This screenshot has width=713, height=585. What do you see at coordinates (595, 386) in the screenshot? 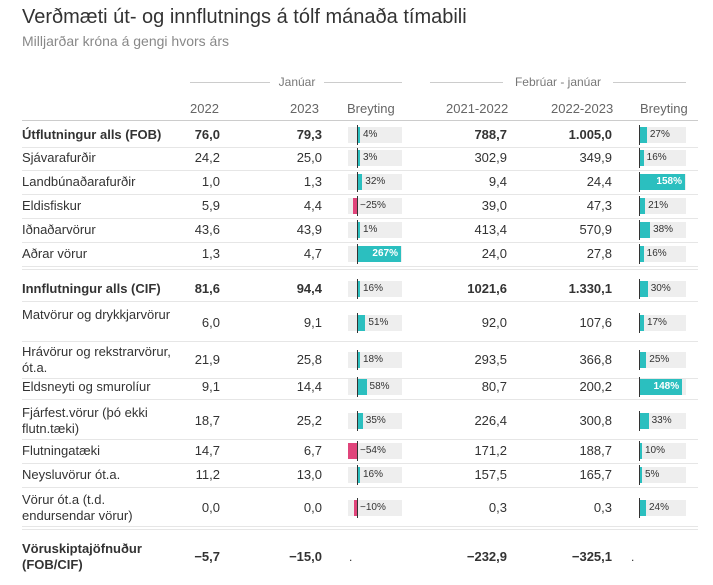
I see `value-2022-2023: 200,2` at bounding box center [595, 386].